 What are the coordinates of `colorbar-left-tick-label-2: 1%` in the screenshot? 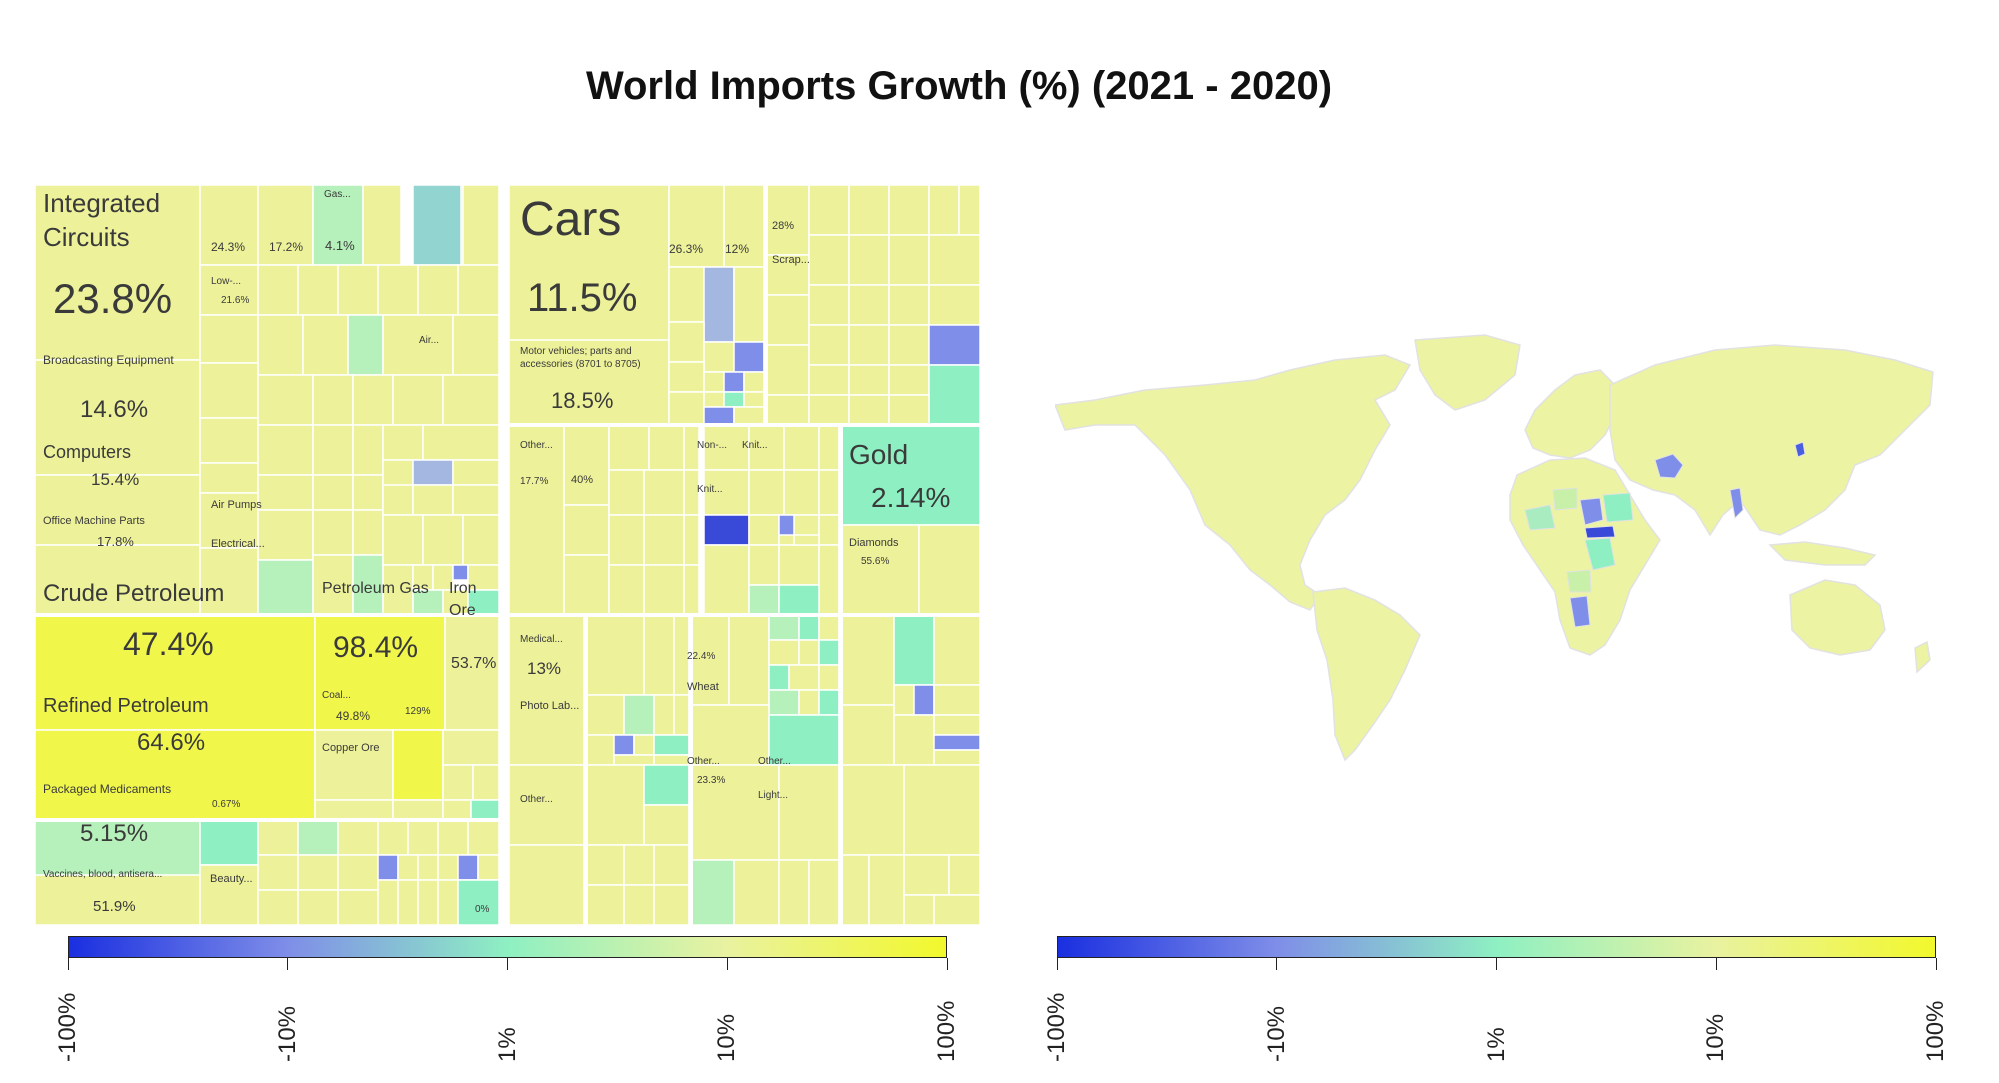 It's located at (507, 1044).